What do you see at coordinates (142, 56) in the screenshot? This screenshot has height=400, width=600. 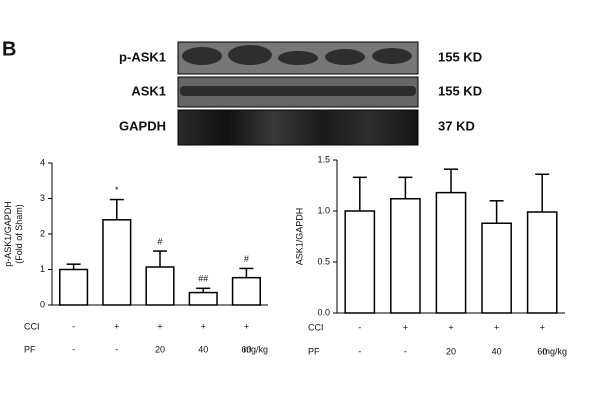 I see `blot-row-label: p-ASK1` at bounding box center [142, 56].